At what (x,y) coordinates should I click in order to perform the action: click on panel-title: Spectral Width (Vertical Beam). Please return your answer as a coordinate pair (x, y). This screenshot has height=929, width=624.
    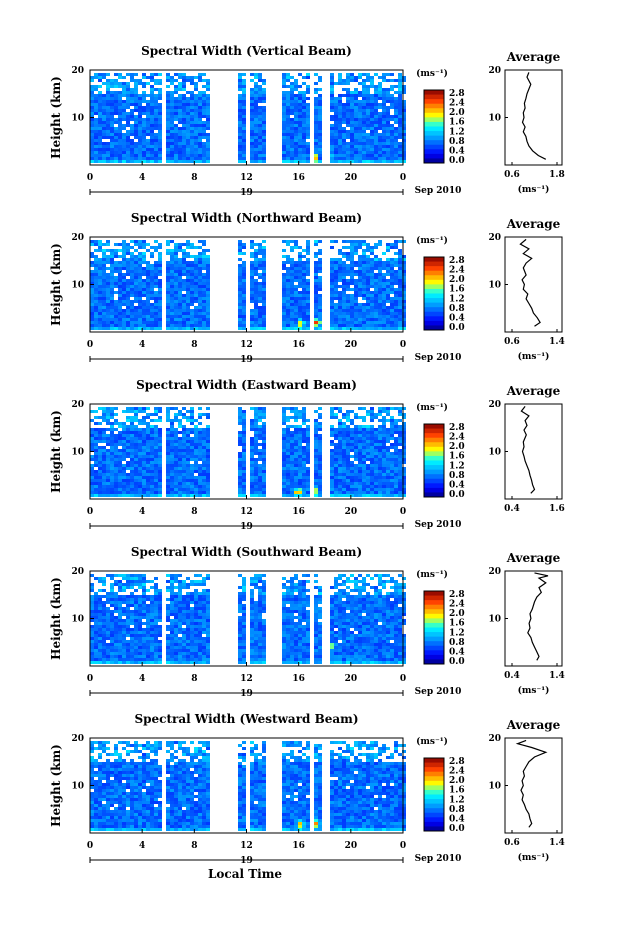
    Looking at the image, I should click on (246, 51).